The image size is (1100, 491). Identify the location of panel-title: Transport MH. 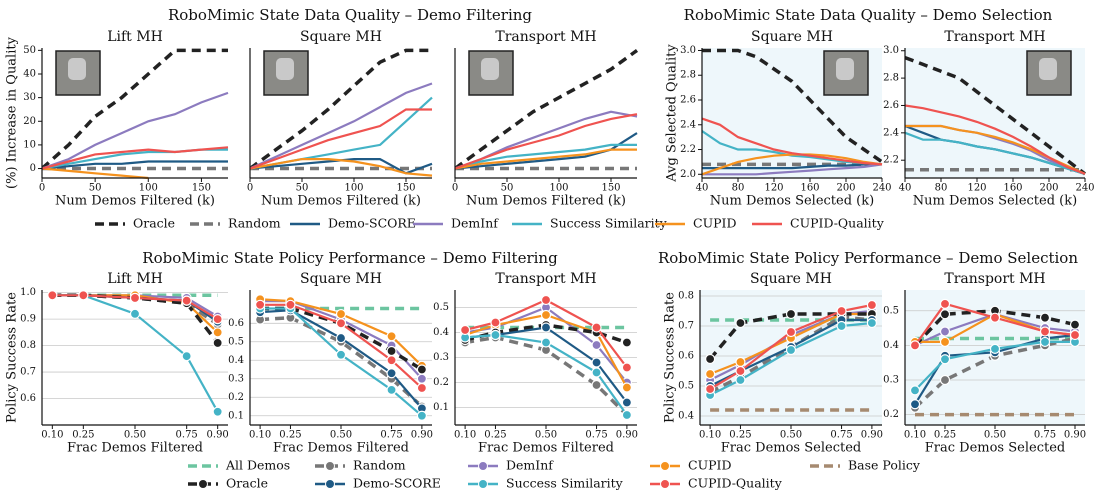
(545, 279).